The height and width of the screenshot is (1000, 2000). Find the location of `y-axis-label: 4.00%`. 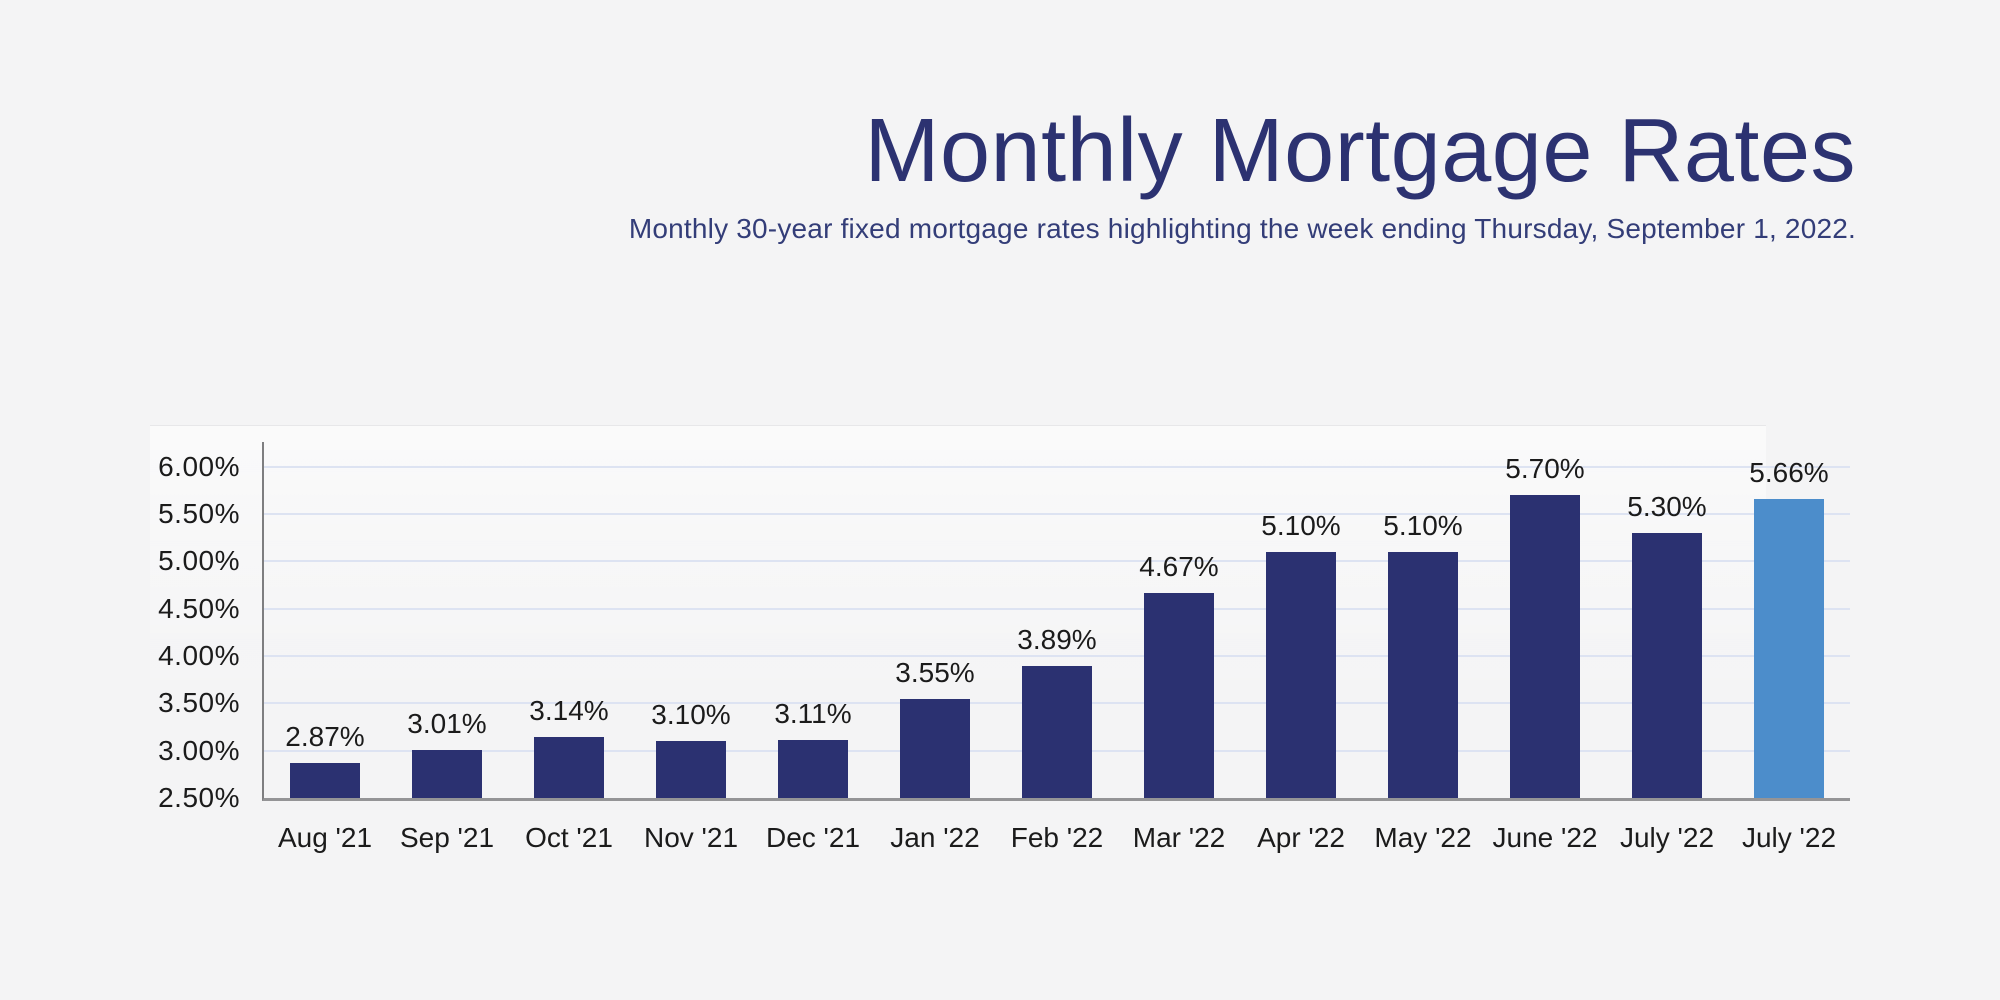

y-axis-label: 4.00% is located at coordinates (199, 655).